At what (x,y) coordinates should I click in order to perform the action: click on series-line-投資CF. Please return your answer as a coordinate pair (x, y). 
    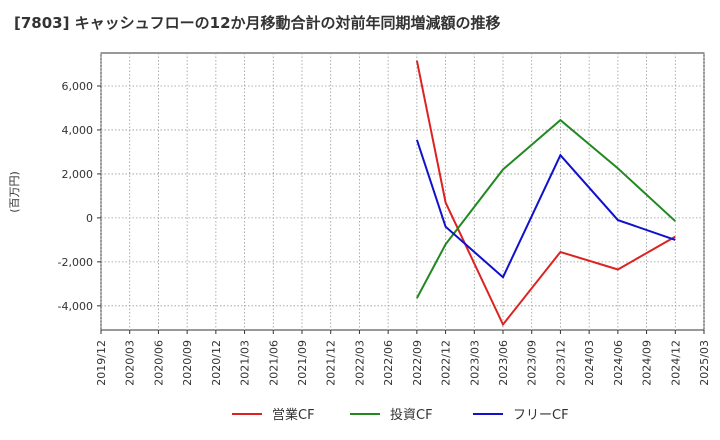
    Looking at the image, I should click on (546, 208).